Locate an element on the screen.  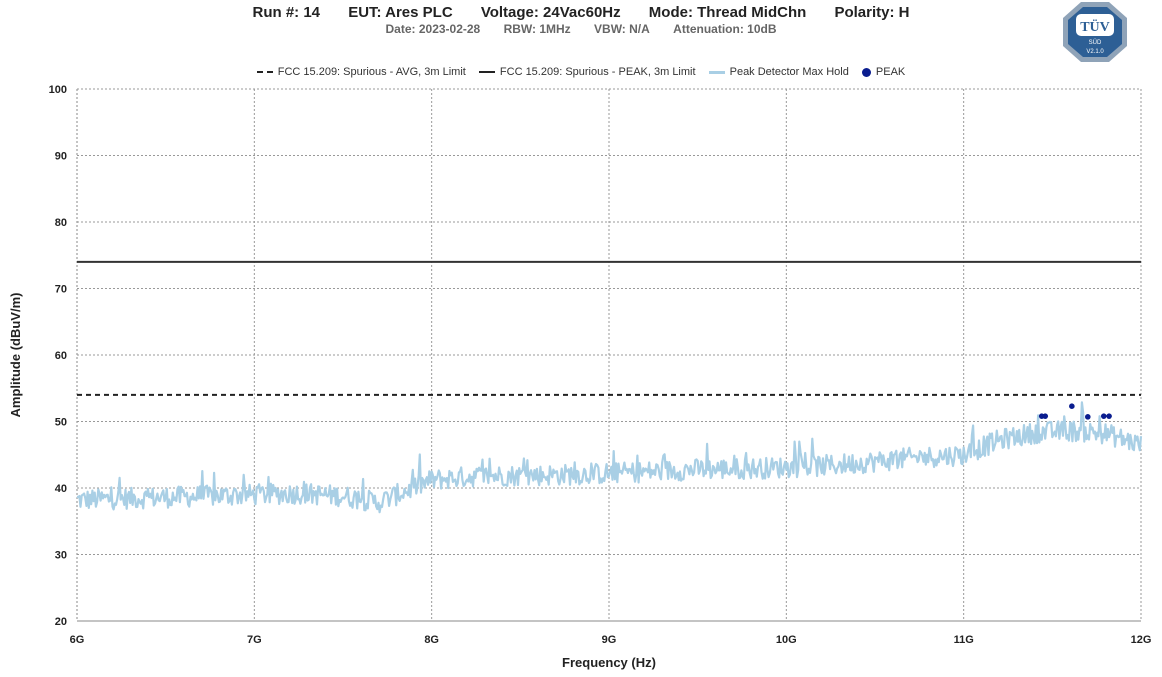
y-tick-label: 80 is located at coordinates (61, 223).